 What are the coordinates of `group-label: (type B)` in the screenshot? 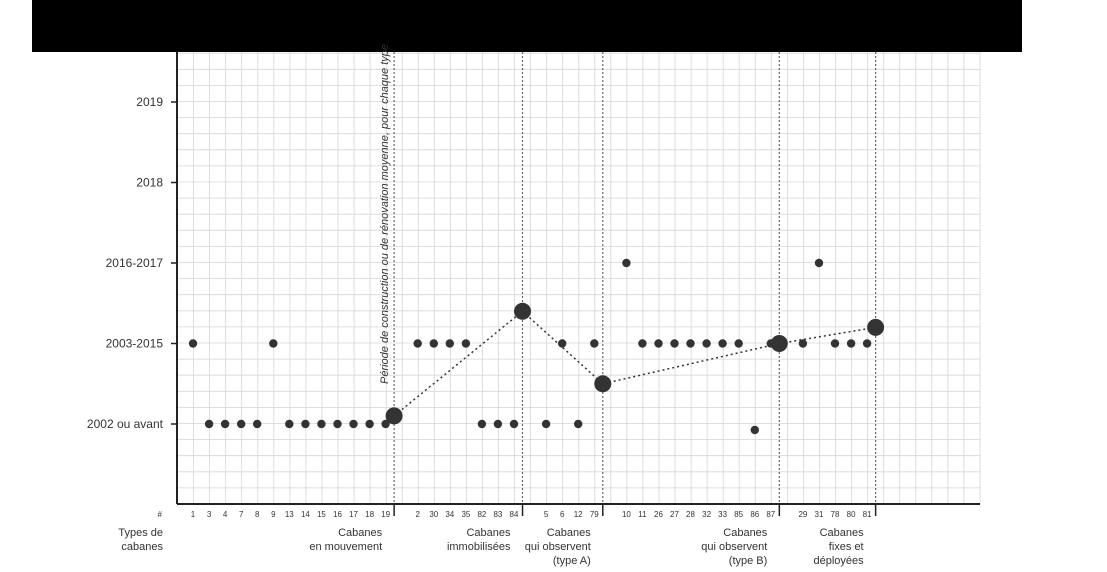 It's located at (748, 561).